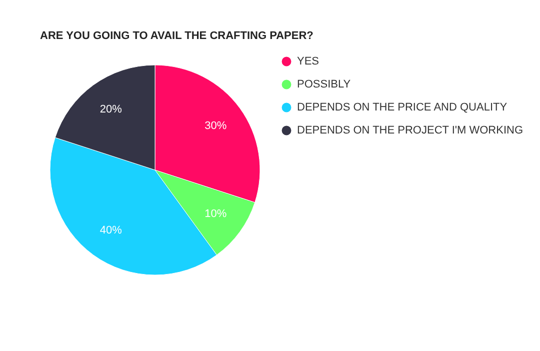 The width and height of the screenshot is (540, 351). I want to click on legend-label: DEPENDS ON THE PROJECT I'M WORKING, so click(410, 130).